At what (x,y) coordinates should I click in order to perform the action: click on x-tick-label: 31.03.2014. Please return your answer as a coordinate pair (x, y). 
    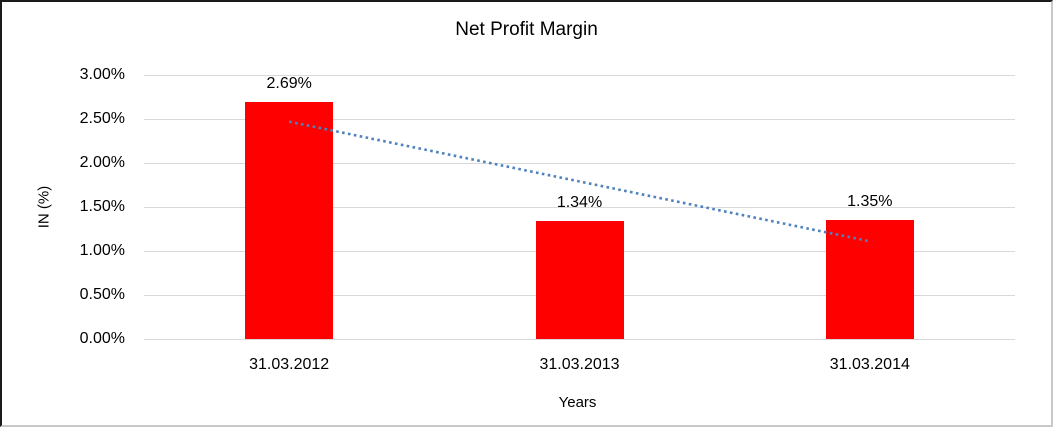
    Looking at the image, I should click on (869, 364).